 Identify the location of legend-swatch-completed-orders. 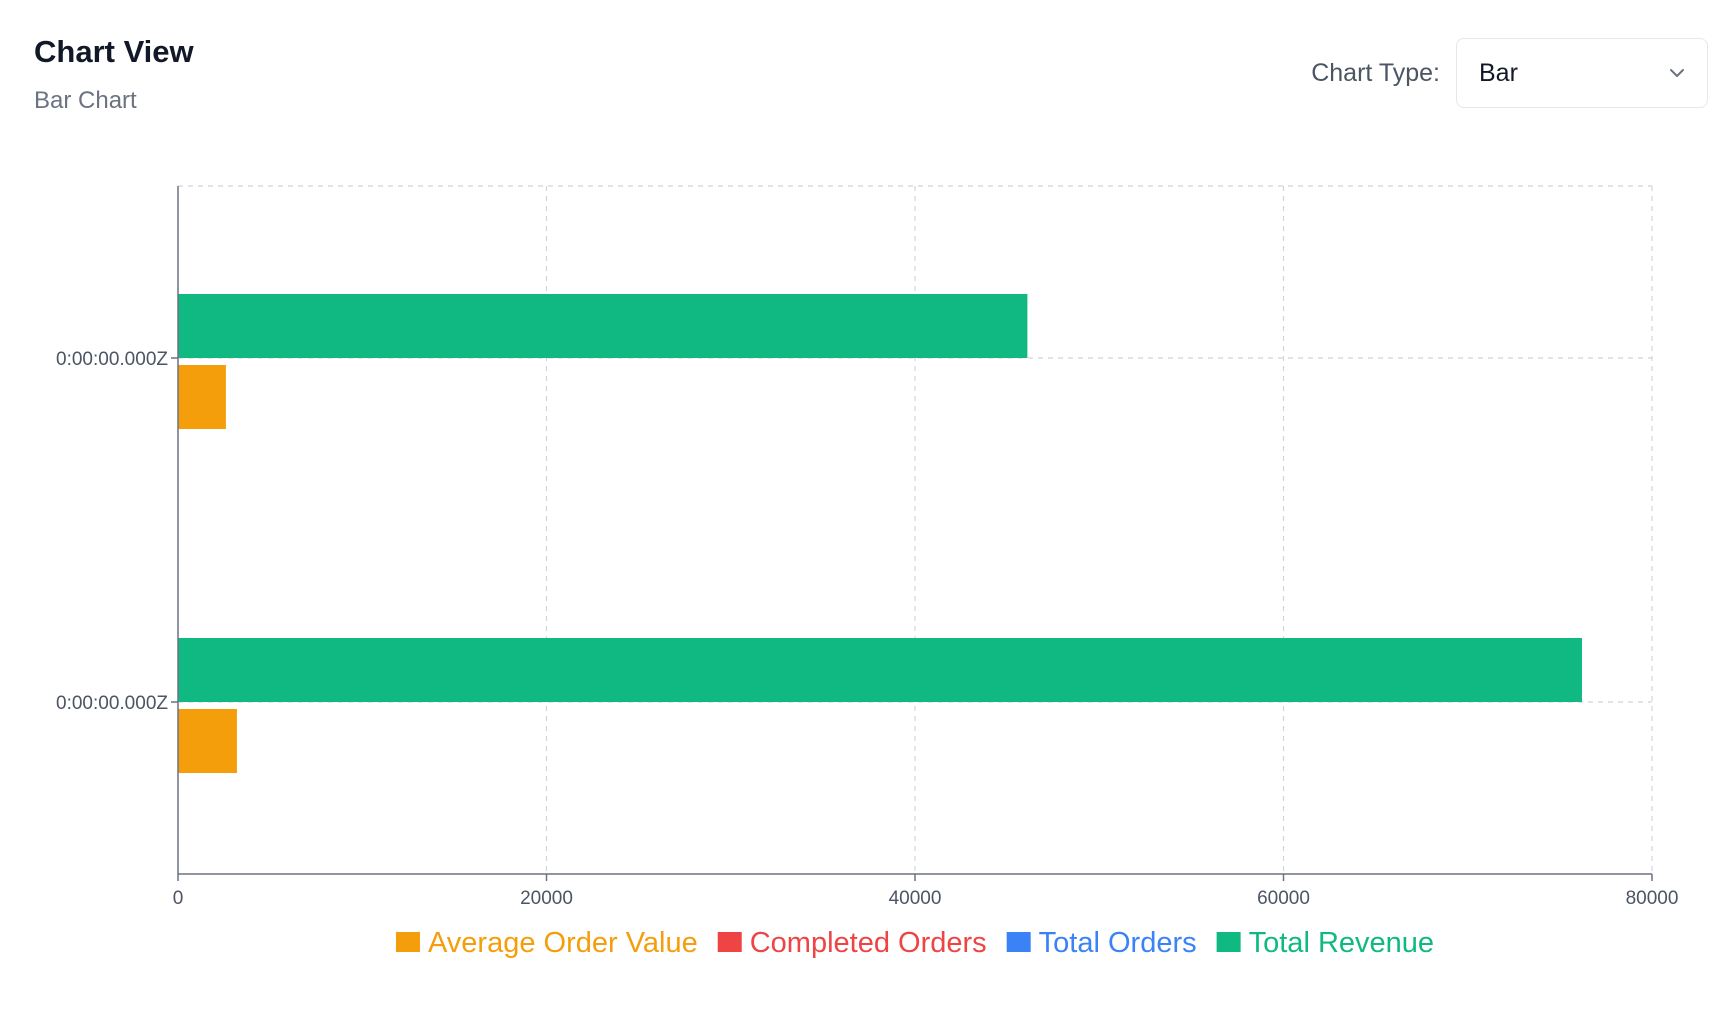
(729, 942).